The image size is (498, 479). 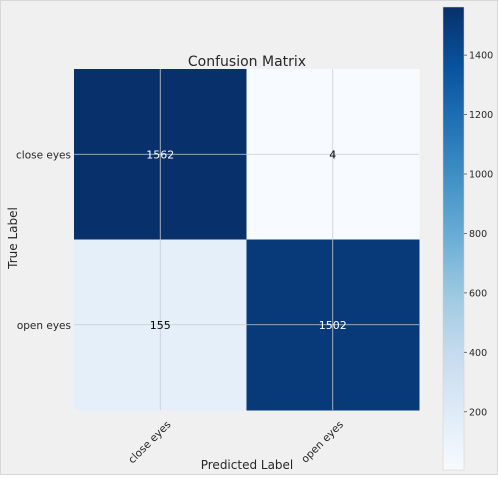 What do you see at coordinates (13, 238) in the screenshot?
I see `y-axis-label: True Label` at bounding box center [13, 238].